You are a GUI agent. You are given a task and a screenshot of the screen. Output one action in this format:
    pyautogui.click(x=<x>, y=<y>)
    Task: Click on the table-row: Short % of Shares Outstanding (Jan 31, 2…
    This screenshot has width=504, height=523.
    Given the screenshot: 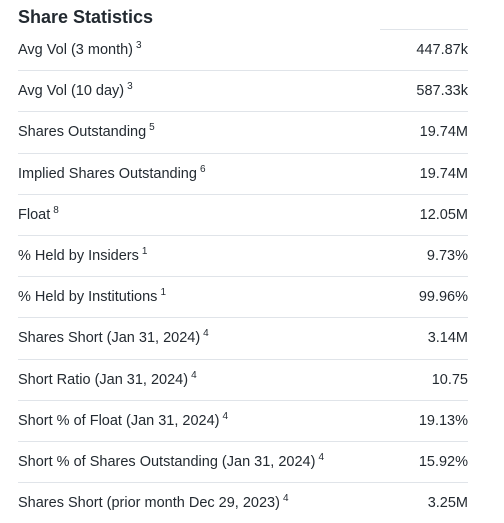 What is the action you would take?
    pyautogui.click(x=243, y=462)
    